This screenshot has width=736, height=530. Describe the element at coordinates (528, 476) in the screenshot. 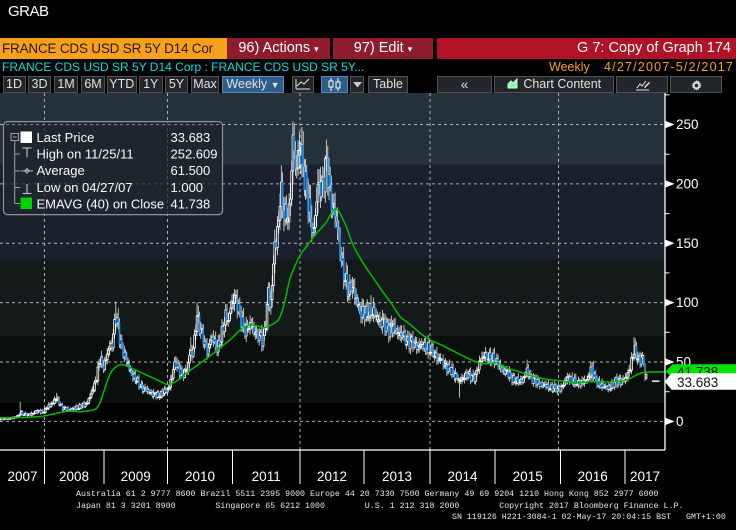

I see `svg-text: 2015` at that location.